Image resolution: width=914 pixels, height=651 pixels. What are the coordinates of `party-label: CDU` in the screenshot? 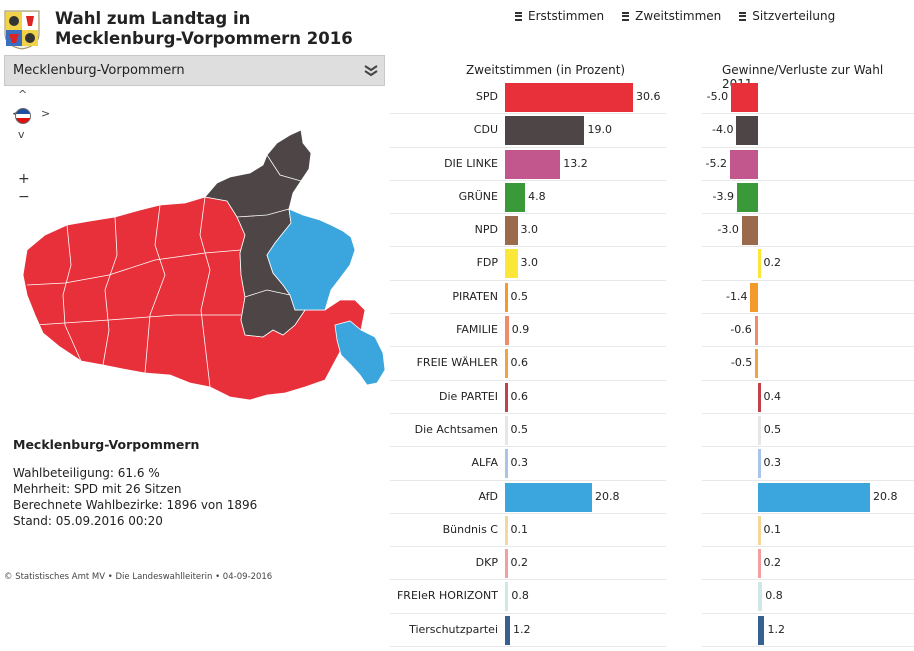 It's located at (485, 130).